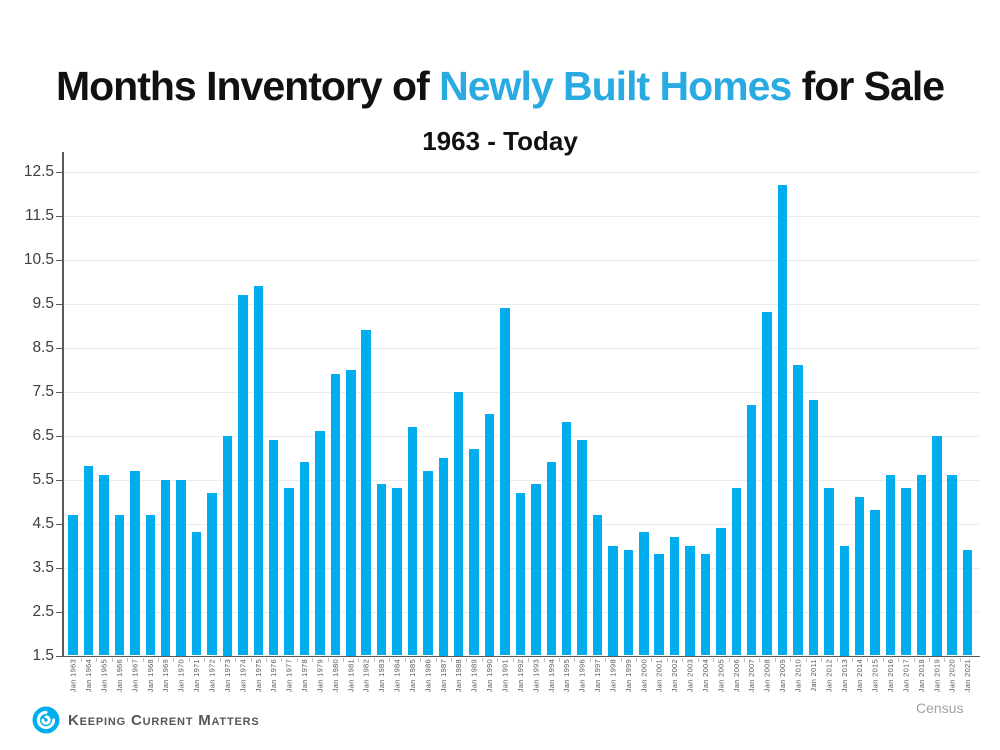 This screenshot has width=1000, height=750. I want to click on x-axis-label: Jan 2013, so click(844, 676).